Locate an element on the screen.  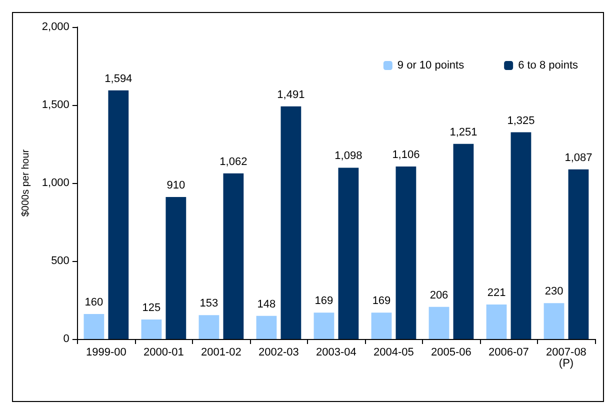
x-tick-label: 2004-05 is located at coordinates (394, 352).